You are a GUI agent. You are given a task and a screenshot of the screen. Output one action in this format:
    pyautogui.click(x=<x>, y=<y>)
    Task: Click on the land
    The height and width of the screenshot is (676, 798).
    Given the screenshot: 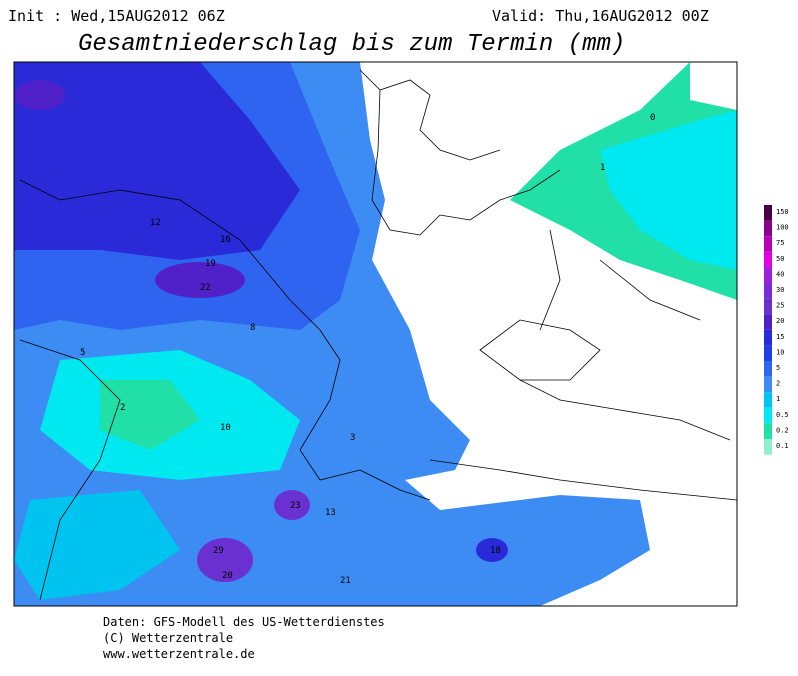 What is the action you would take?
    pyautogui.click(x=713, y=86)
    